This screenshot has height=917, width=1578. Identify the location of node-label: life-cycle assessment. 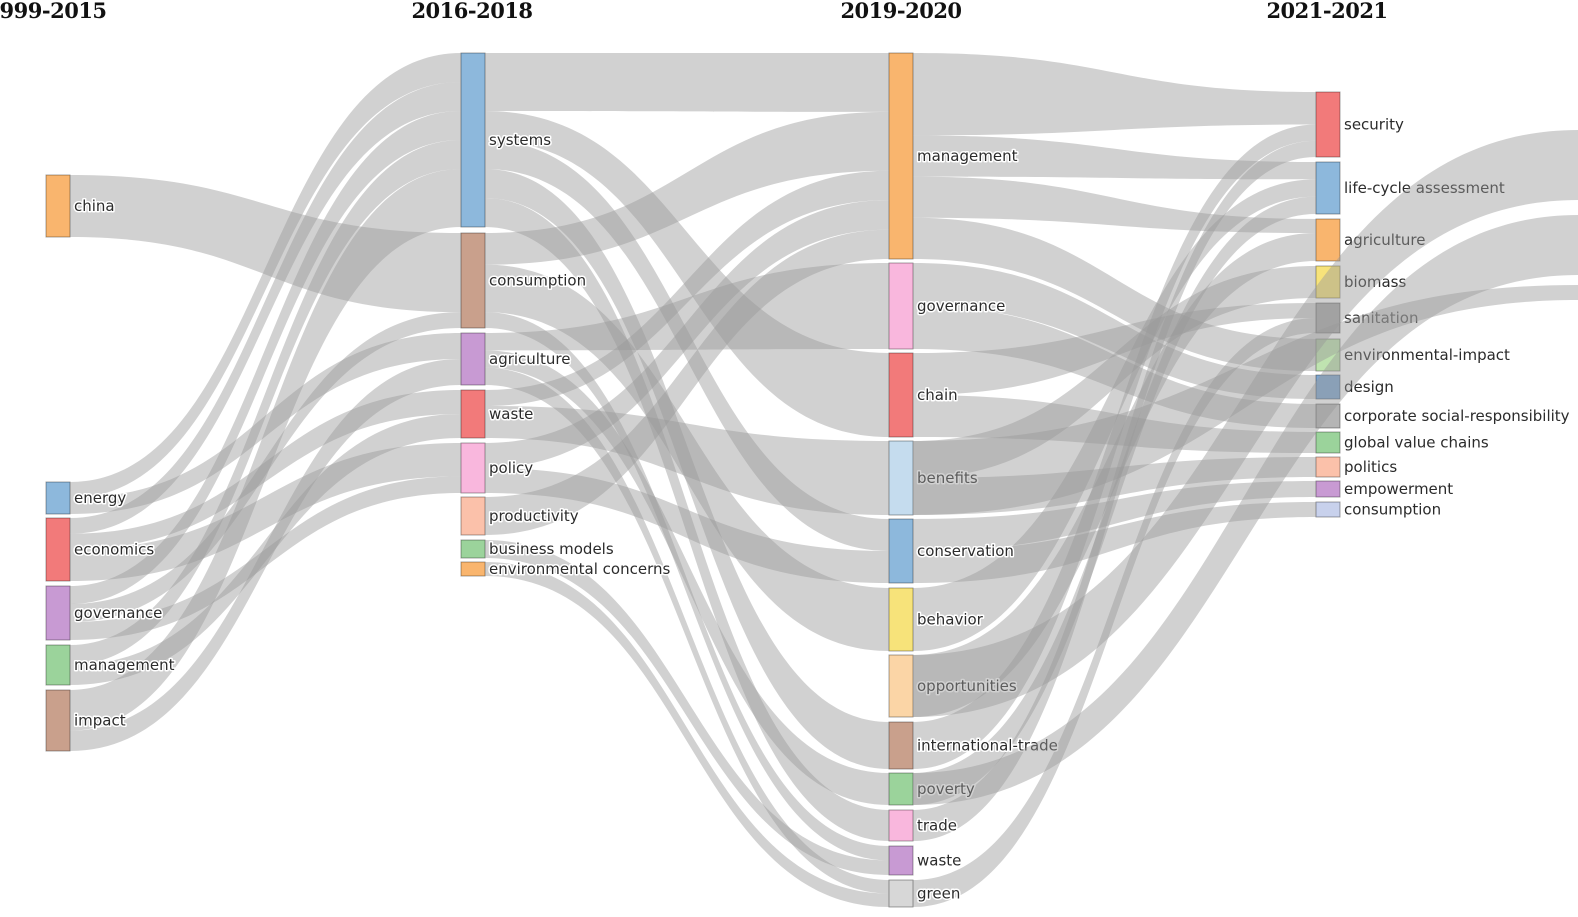
(1424, 188).